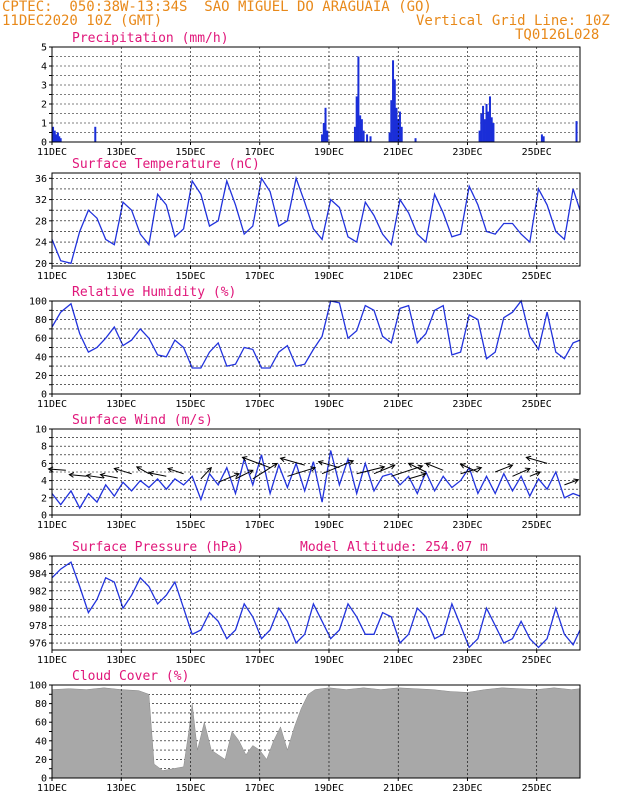 The image size is (618, 800). I want to click on pres-ytick-label: 978, so click(38, 626).